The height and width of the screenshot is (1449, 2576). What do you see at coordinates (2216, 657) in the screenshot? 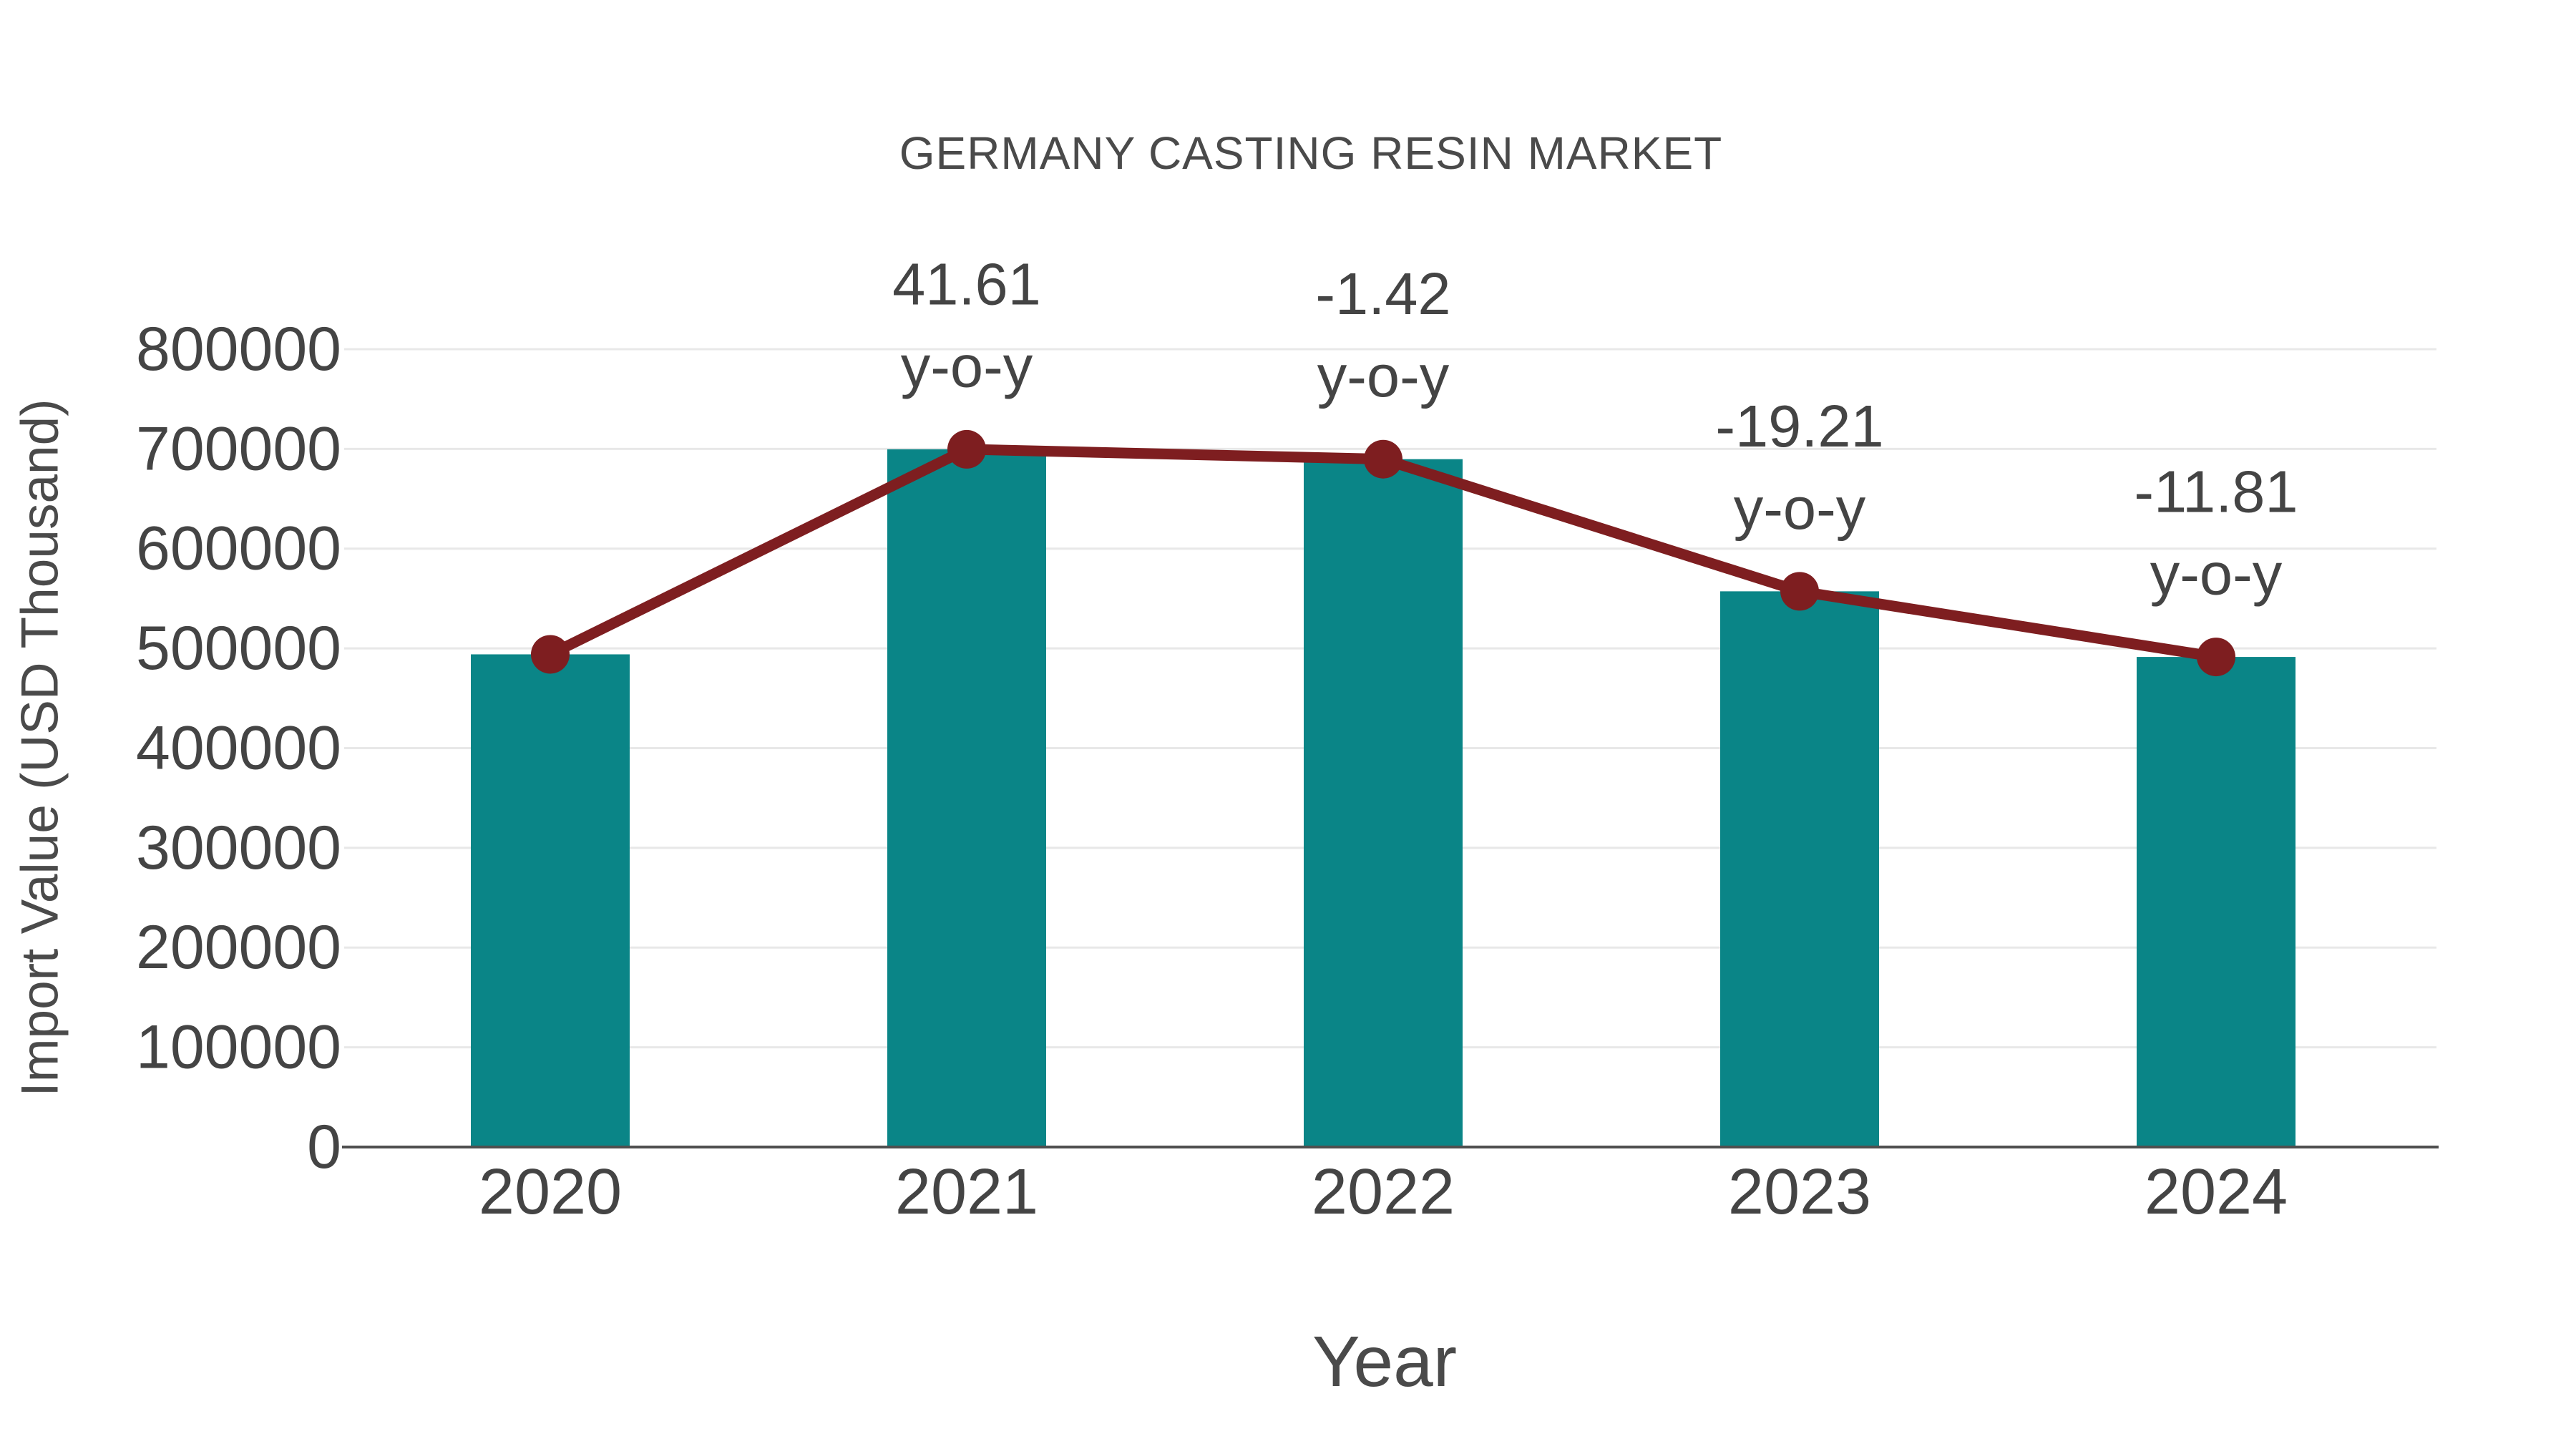
I see `marker-2024` at bounding box center [2216, 657].